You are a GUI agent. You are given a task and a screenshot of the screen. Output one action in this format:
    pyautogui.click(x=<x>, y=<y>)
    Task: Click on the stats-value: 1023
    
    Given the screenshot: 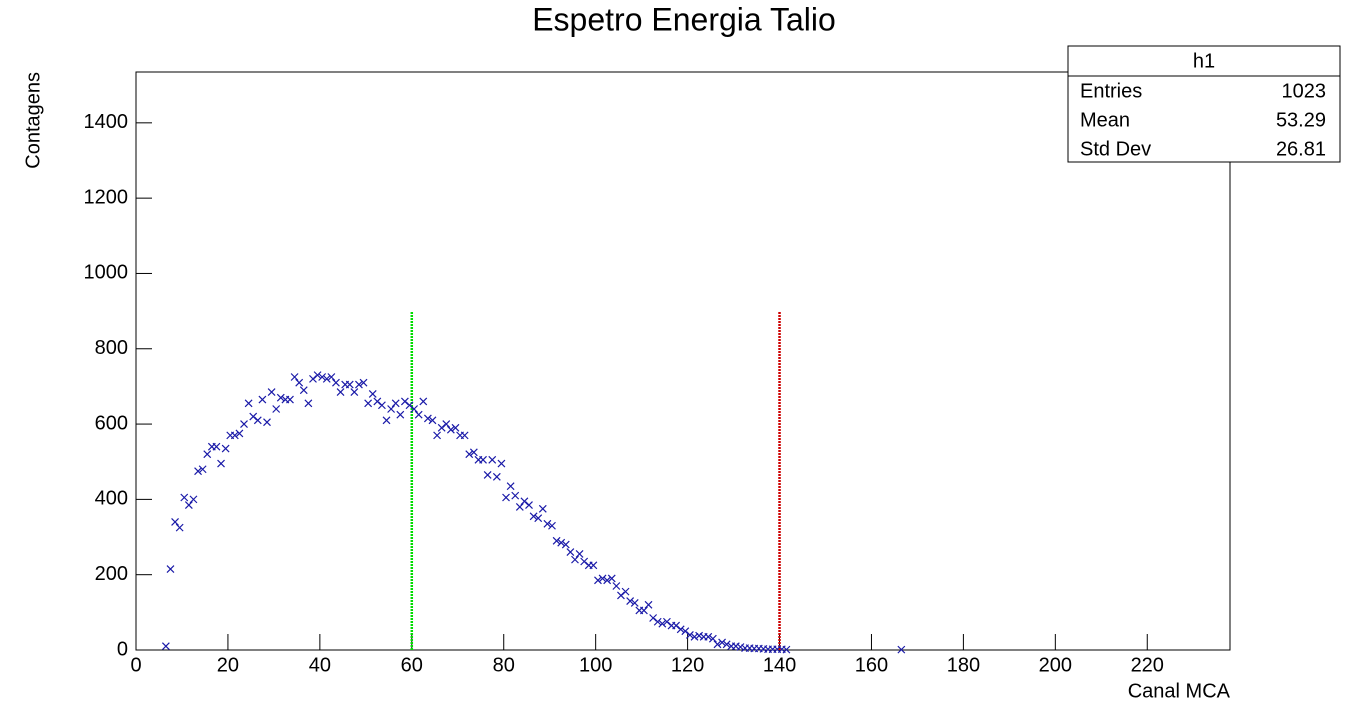 What is the action you would take?
    pyautogui.click(x=1304, y=91)
    